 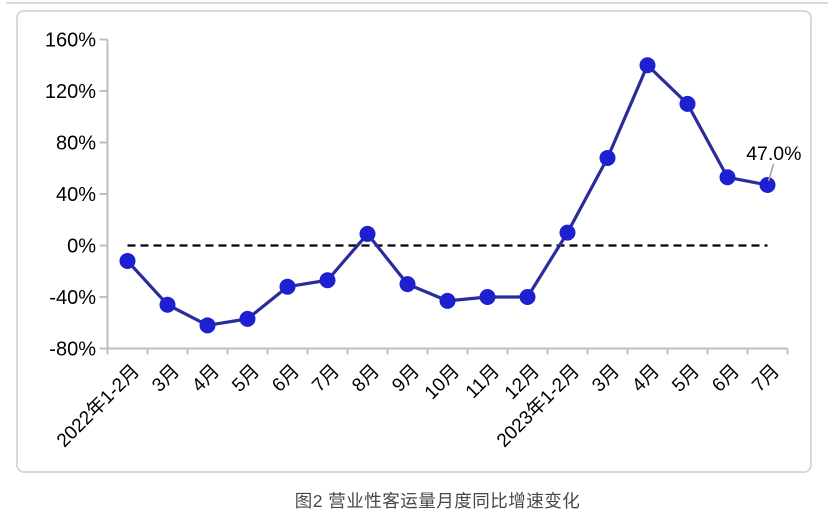 I want to click on annotation-leader-line, so click(x=771, y=172).